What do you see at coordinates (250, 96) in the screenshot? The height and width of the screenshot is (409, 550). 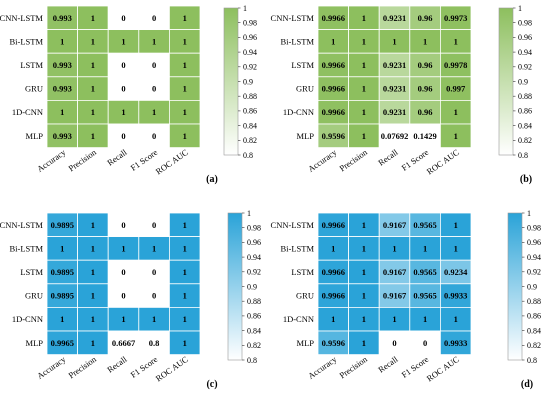 I see `colorbar-tick-label: 0.88` at bounding box center [250, 96].